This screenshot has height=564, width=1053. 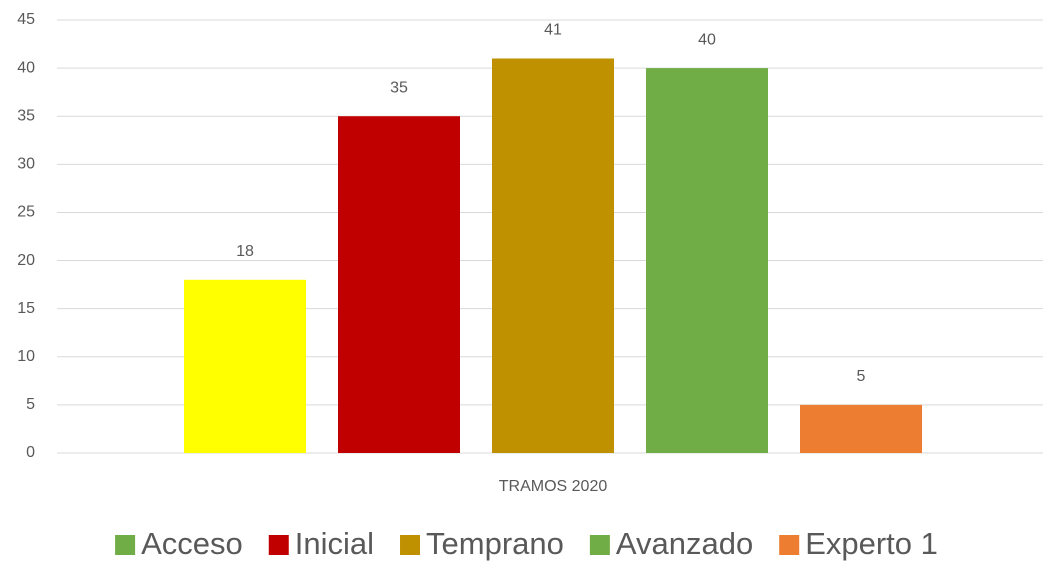 What do you see at coordinates (26, 260) in the screenshot?
I see `y-tick-label: 20` at bounding box center [26, 260].